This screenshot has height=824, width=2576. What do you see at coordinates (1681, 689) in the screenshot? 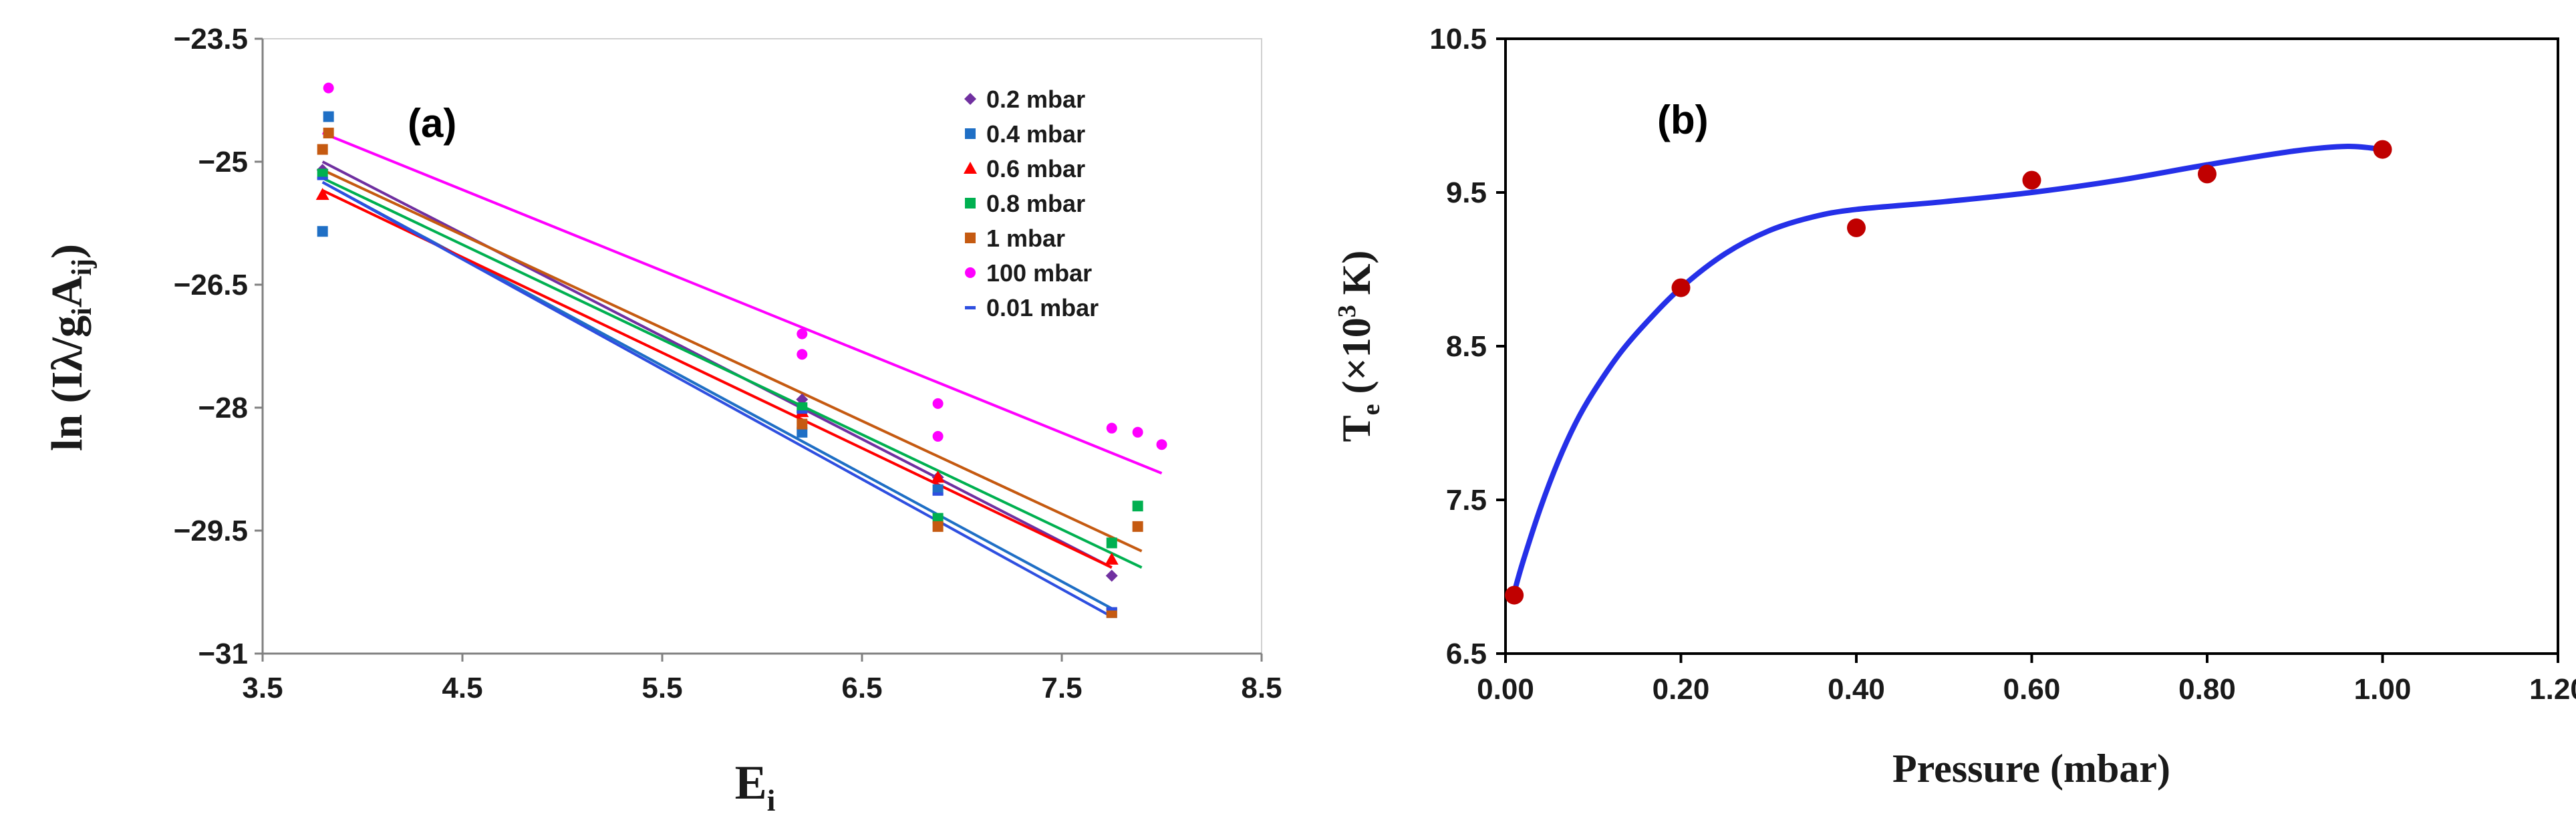
I see `x-tick-label: 0.20` at bounding box center [1681, 689].